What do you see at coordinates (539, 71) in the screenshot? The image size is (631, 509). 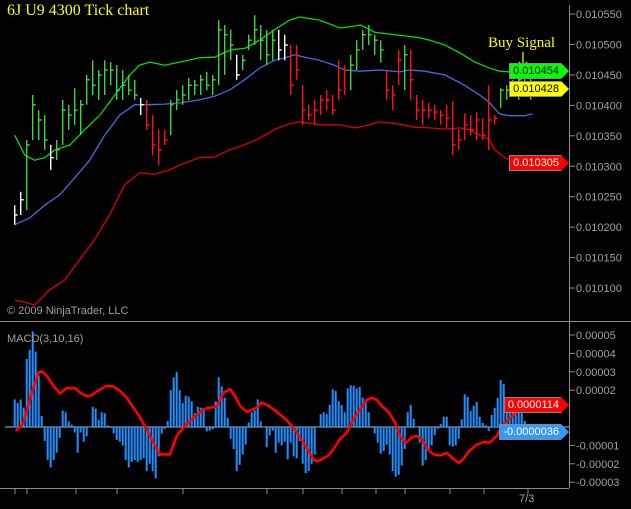 I see `upper-band-price-tag: 0.010454` at bounding box center [539, 71].